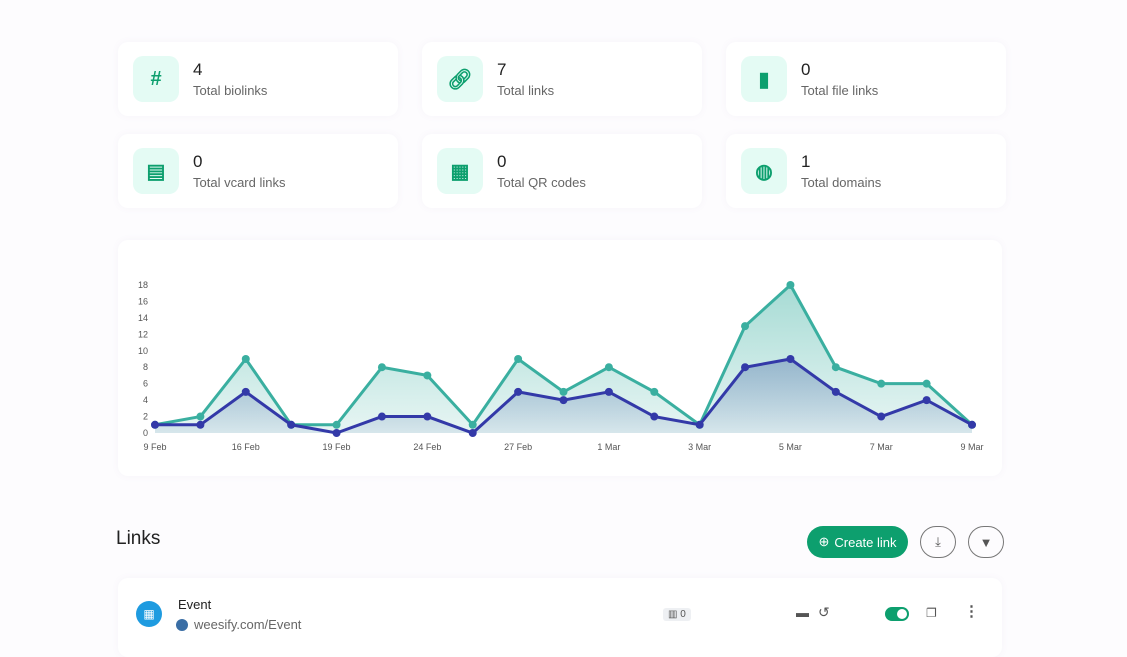  I want to click on link-url: weesify.com/Event, so click(248, 624).